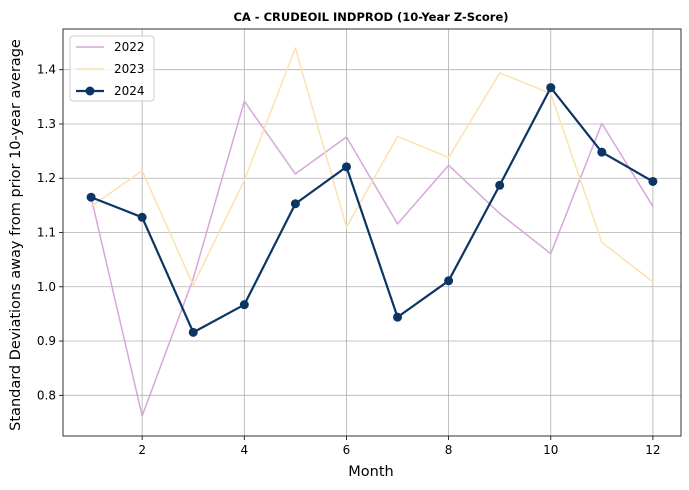 This screenshot has width=689, height=490. What do you see at coordinates (129, 69) in the screenshot?
I see `legend-label-2023: 2023` at bounding box center [129, 69].